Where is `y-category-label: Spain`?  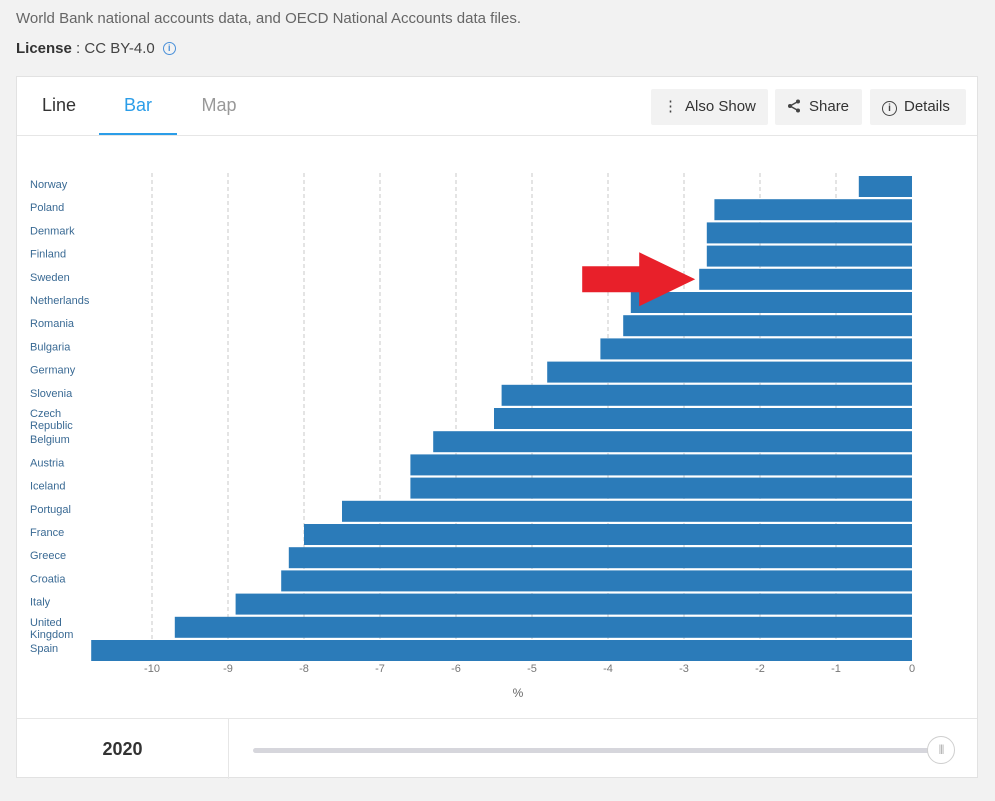 y-category-label: Spain is located at coordinates (44, 649).